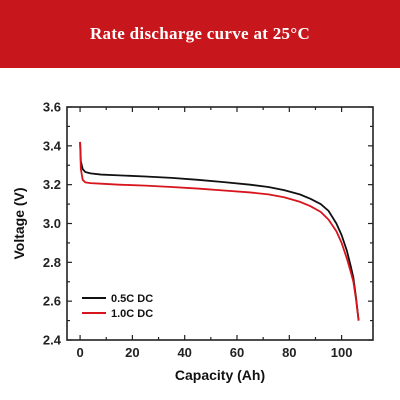 The width and height of the screenshot is (400, 400). I want to click on y-tick-label: 3.0, so click(52, 223).